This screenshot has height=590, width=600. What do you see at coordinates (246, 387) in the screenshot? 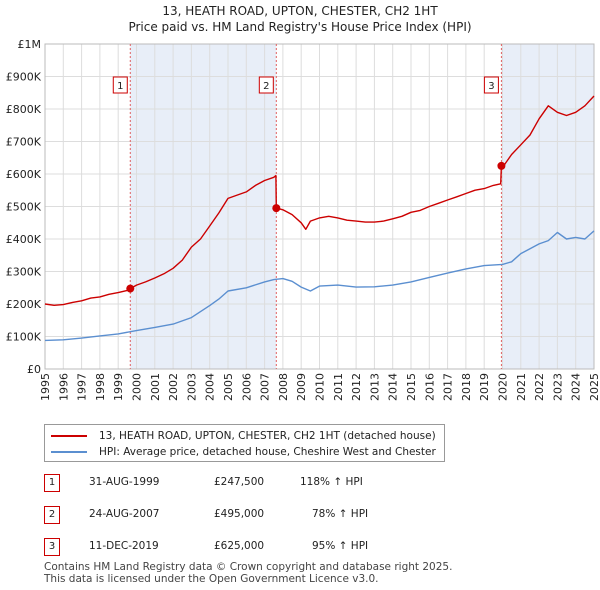
I see `x-tick-label: 2006` at bounding box center [246, 387].